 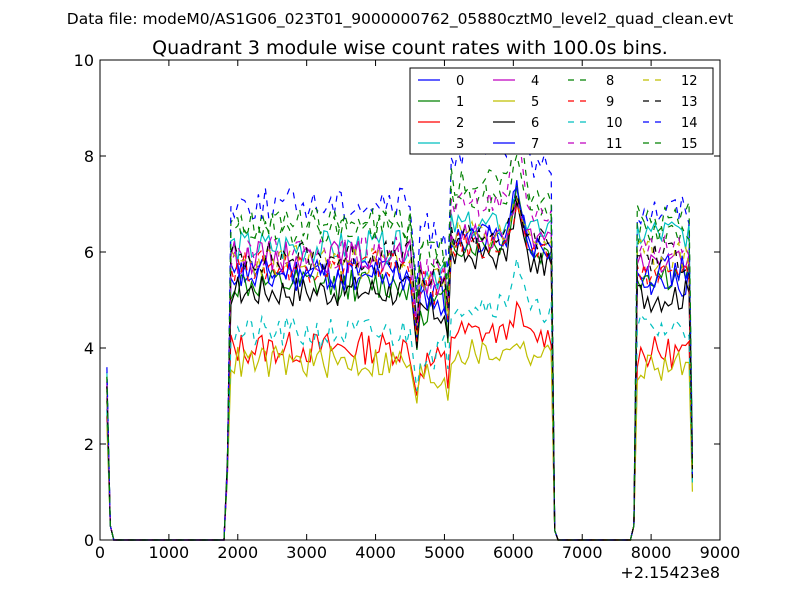 What do you see at coordinates (375, 552) in the screenshot?
I see `x-tick-label: 4000` at bounding box center [375, 552].